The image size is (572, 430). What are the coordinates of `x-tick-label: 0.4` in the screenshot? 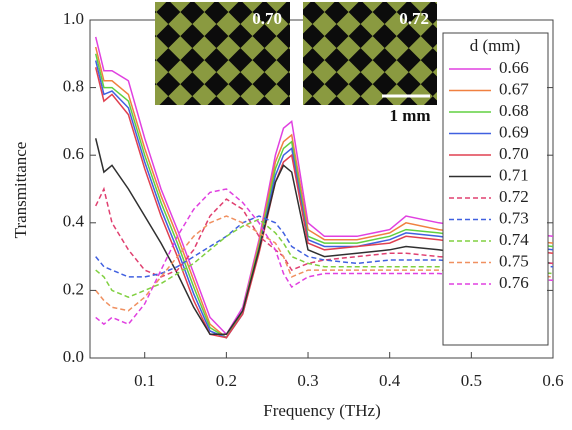 It's located at (390, 380).